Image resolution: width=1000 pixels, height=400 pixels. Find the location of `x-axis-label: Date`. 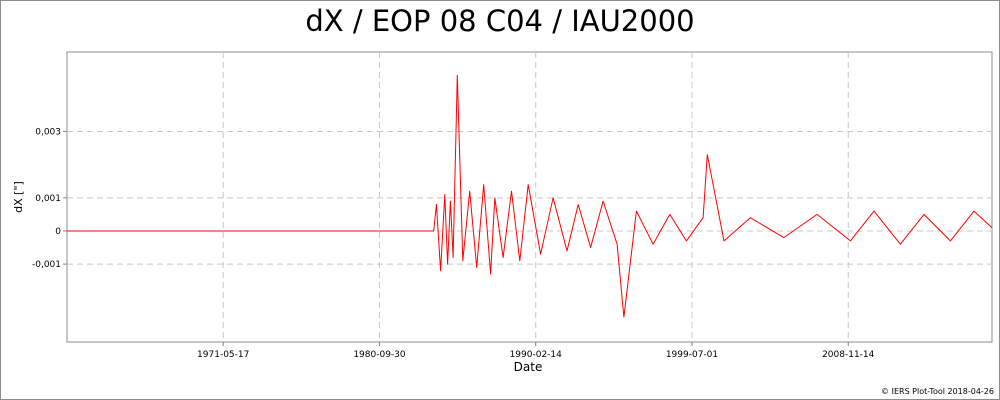

x-axis-label: Date is located at coordinates (528, 367).